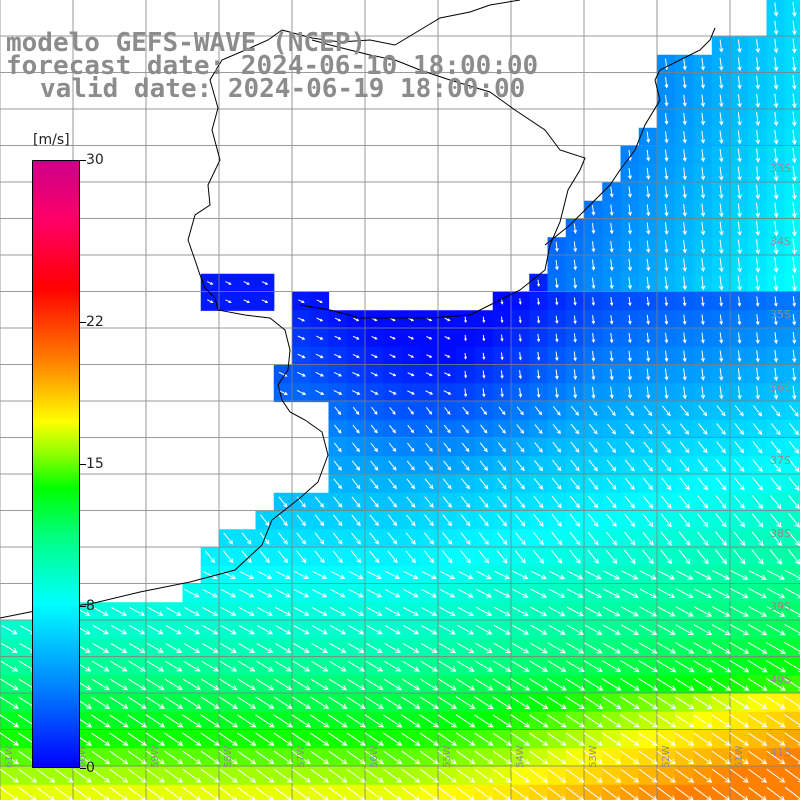  Describe the element at coordinates (51, 140) in the screenshot. I see `colorbar-unit: [m/s]` at that location.